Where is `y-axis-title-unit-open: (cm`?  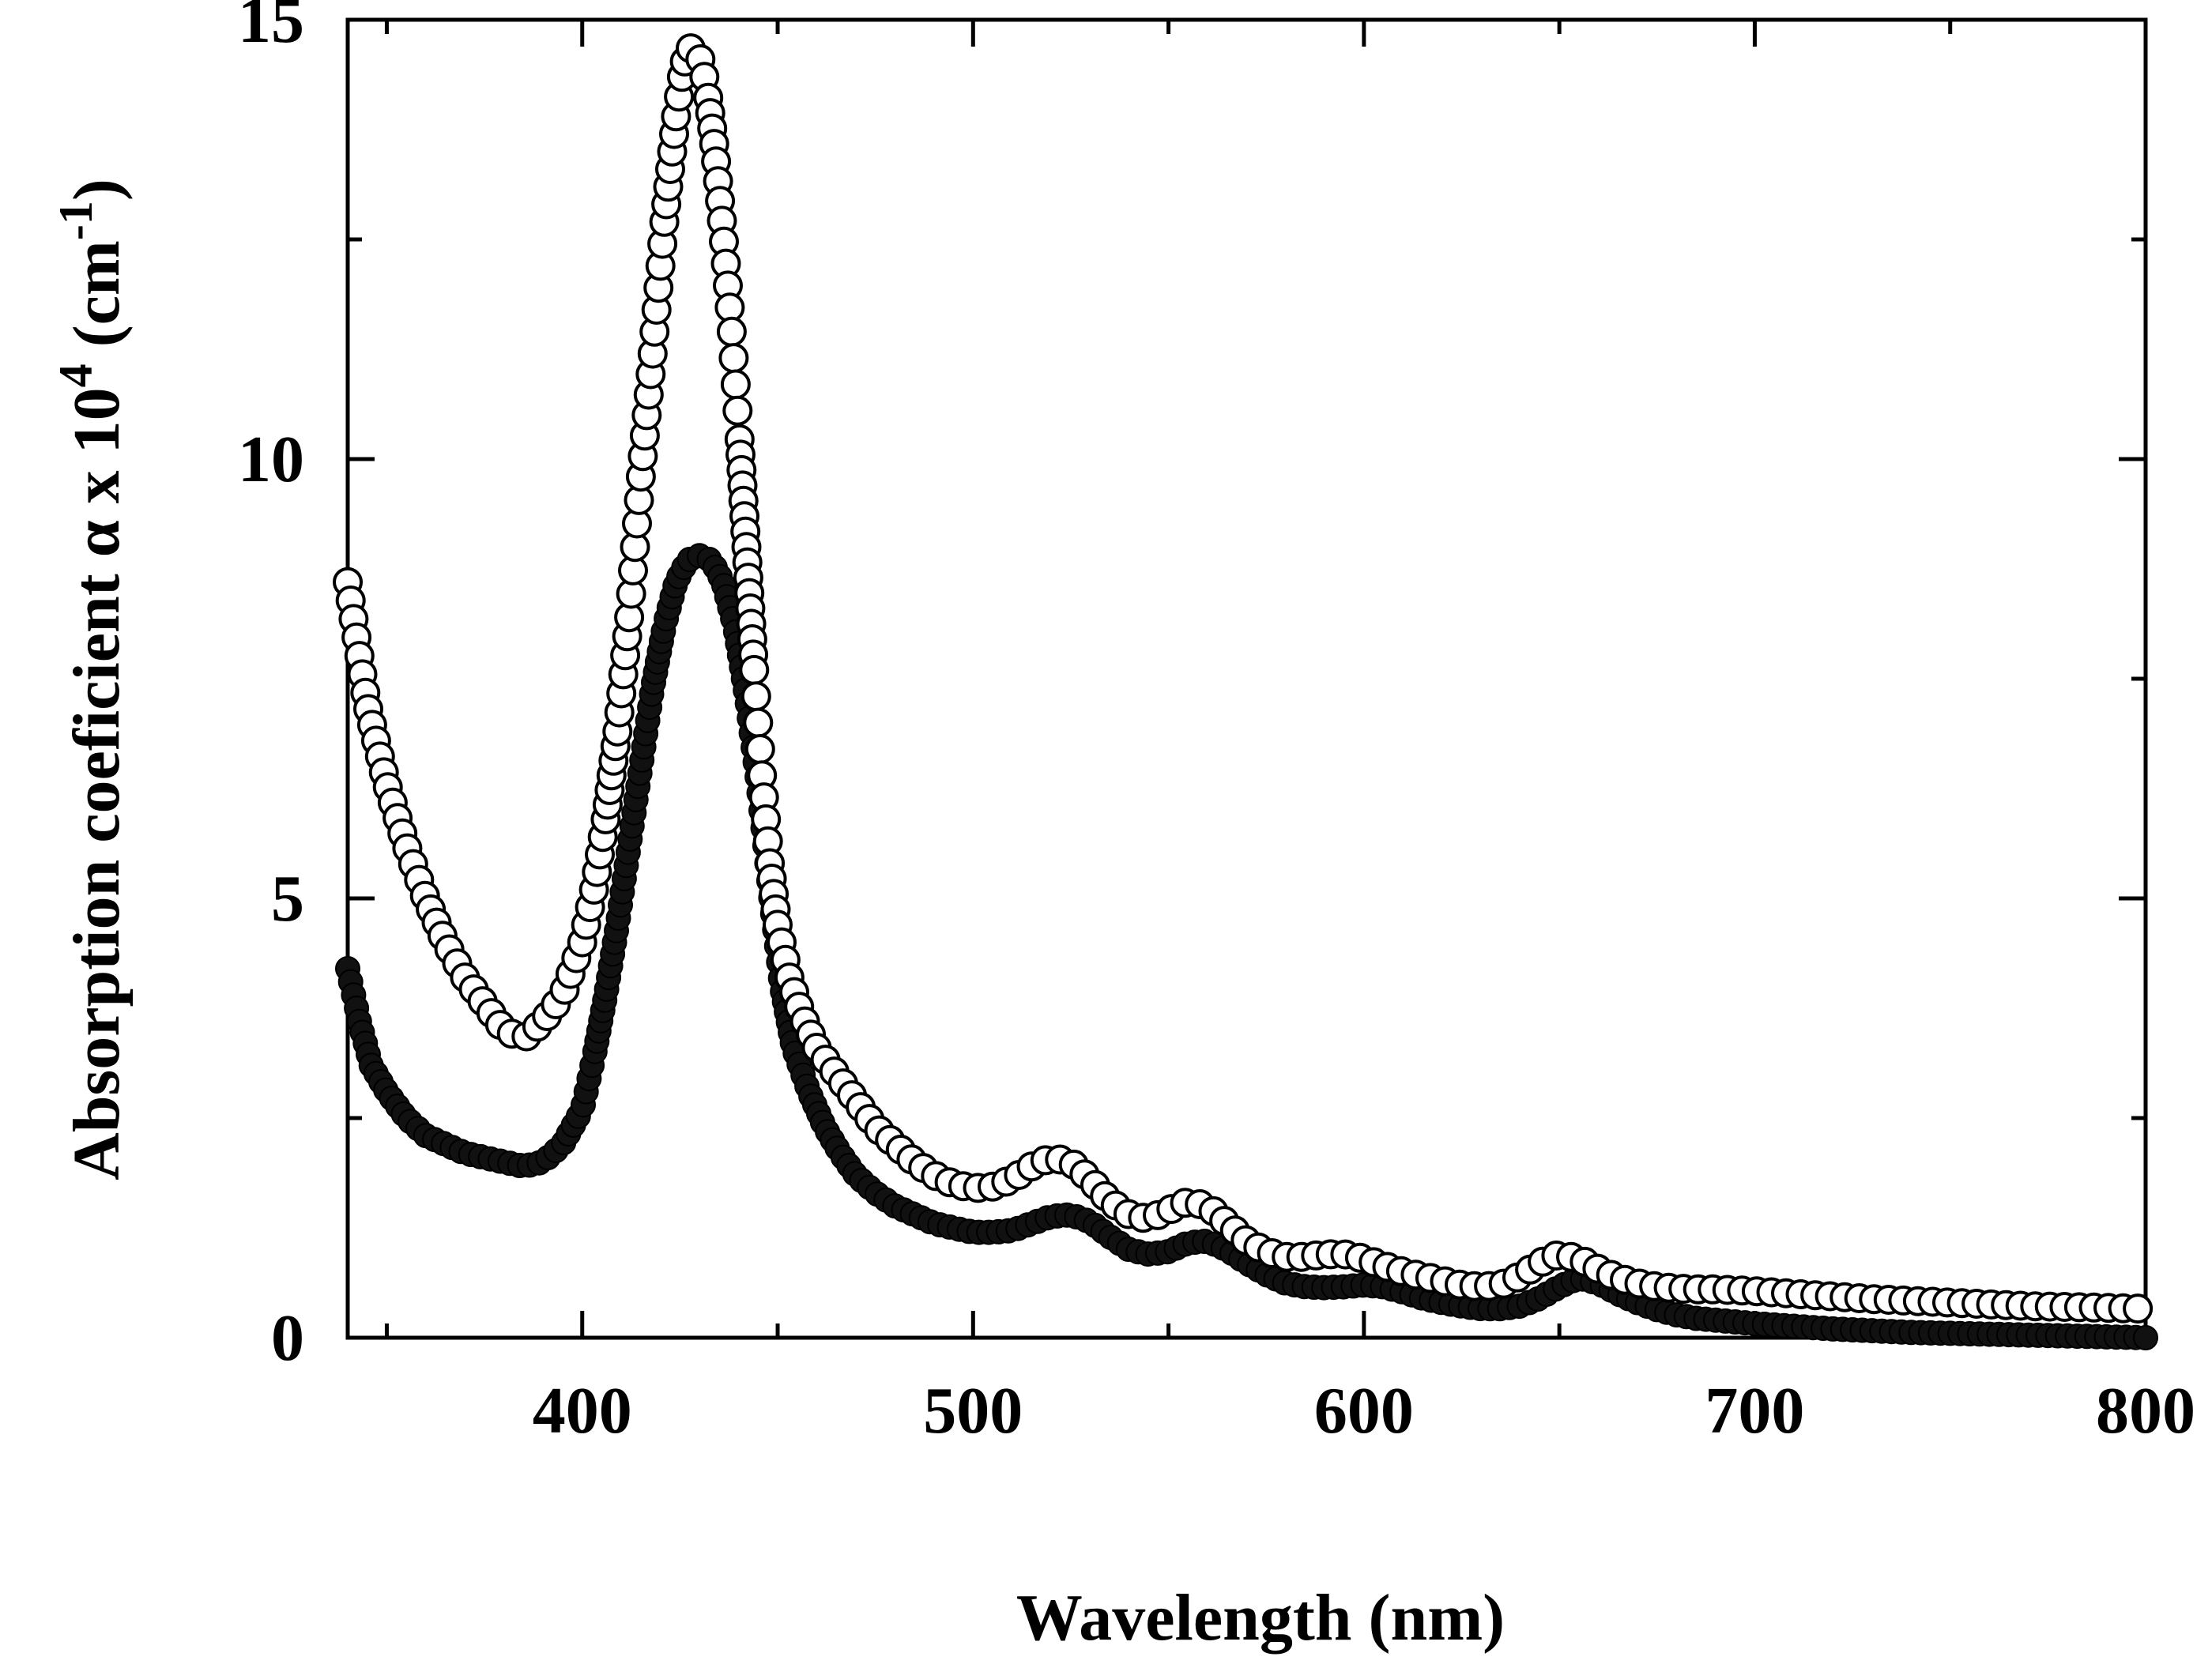 y-axis-title-unit-open: (cm is located at coordinates (97, 301).